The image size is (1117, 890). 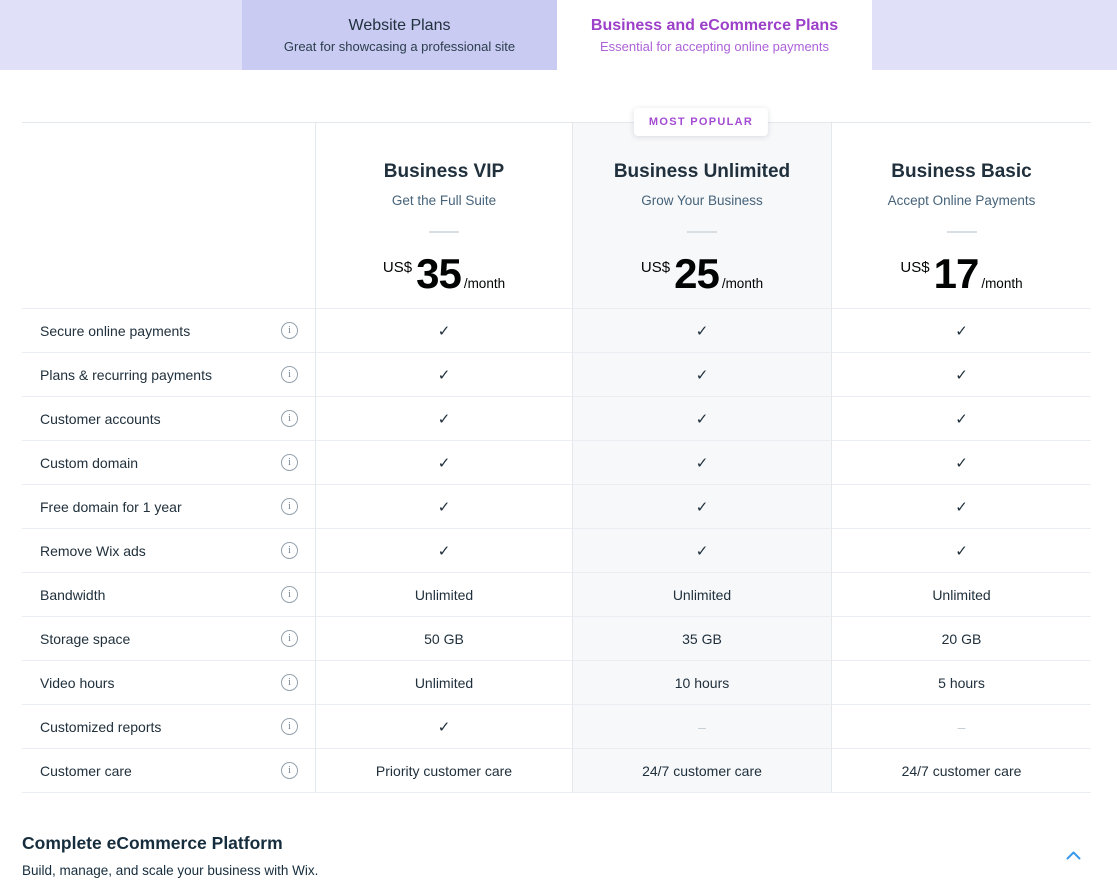 What do you see at coordinates (168, 216) in the screenshot?
I see `empty-header-cell` at bounding box center [168, 216].